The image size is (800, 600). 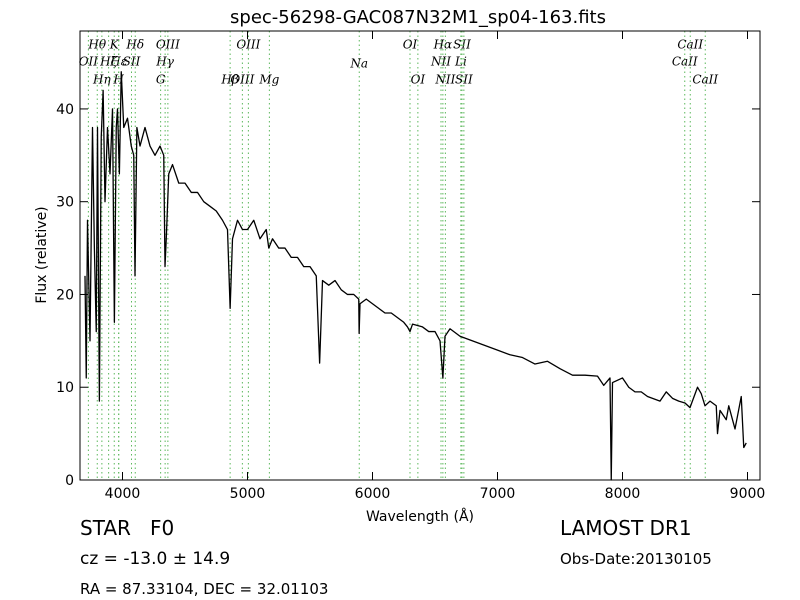 I want to click on spectral-line-label: Hγ, so click(x=164, y=62).